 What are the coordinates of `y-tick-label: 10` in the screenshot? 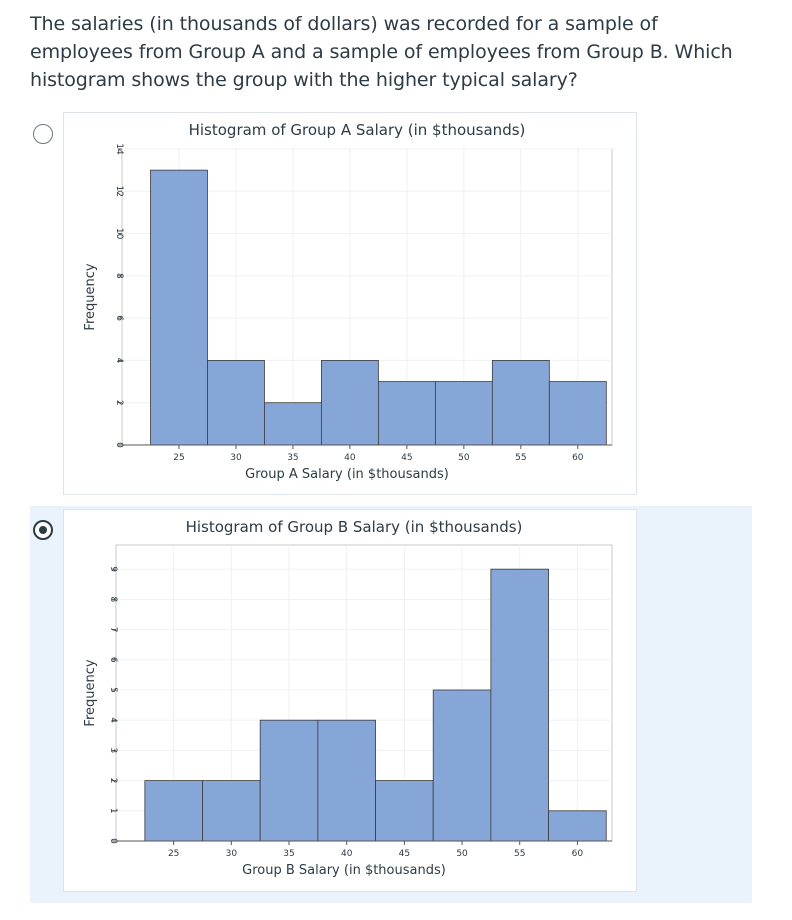 It's located at (119, 234).